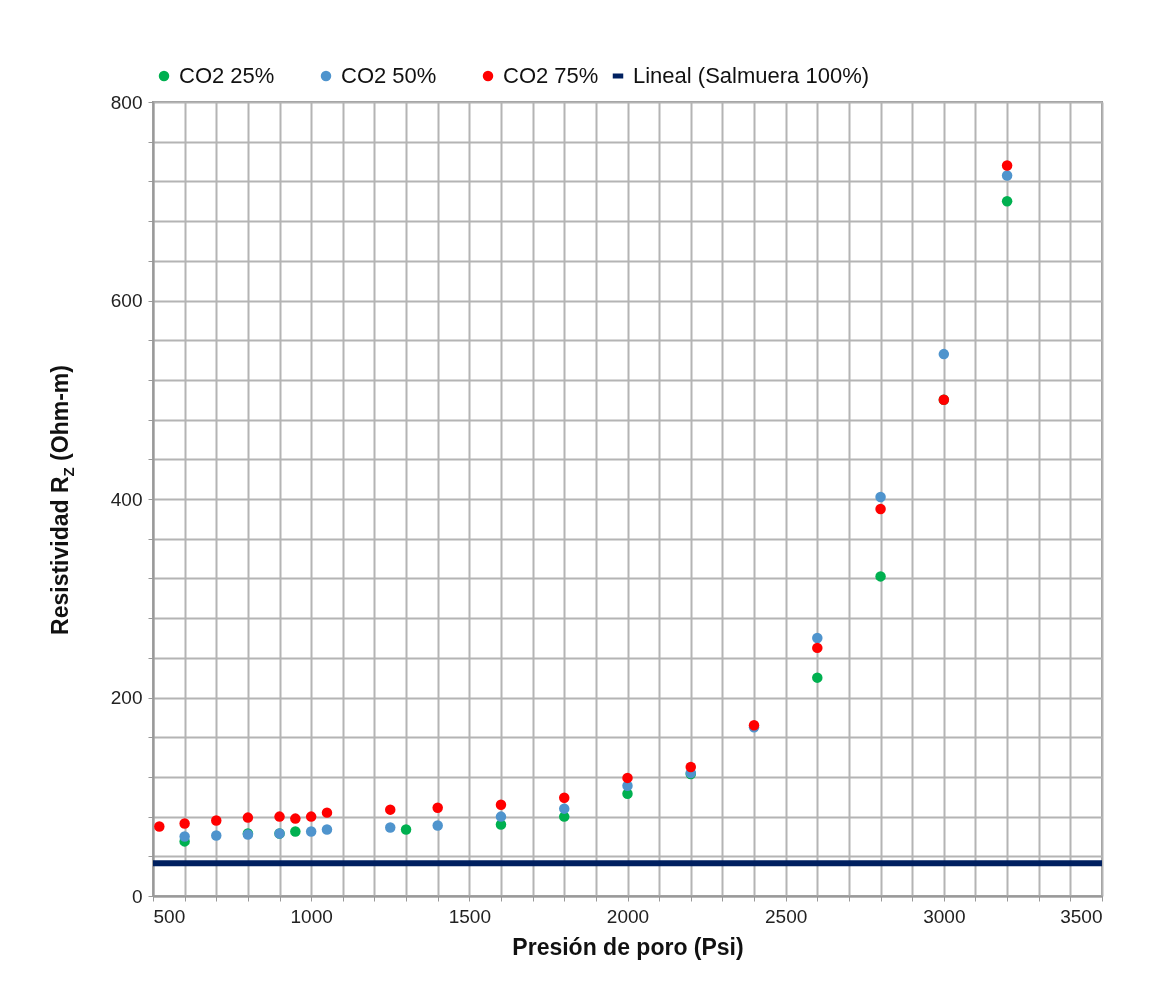 The image size is (1159, 1008). What do you see at coordinates (469, 916) in the screenshot?
I see `x-tick-label: 1500` at bounding box center [469, 916].